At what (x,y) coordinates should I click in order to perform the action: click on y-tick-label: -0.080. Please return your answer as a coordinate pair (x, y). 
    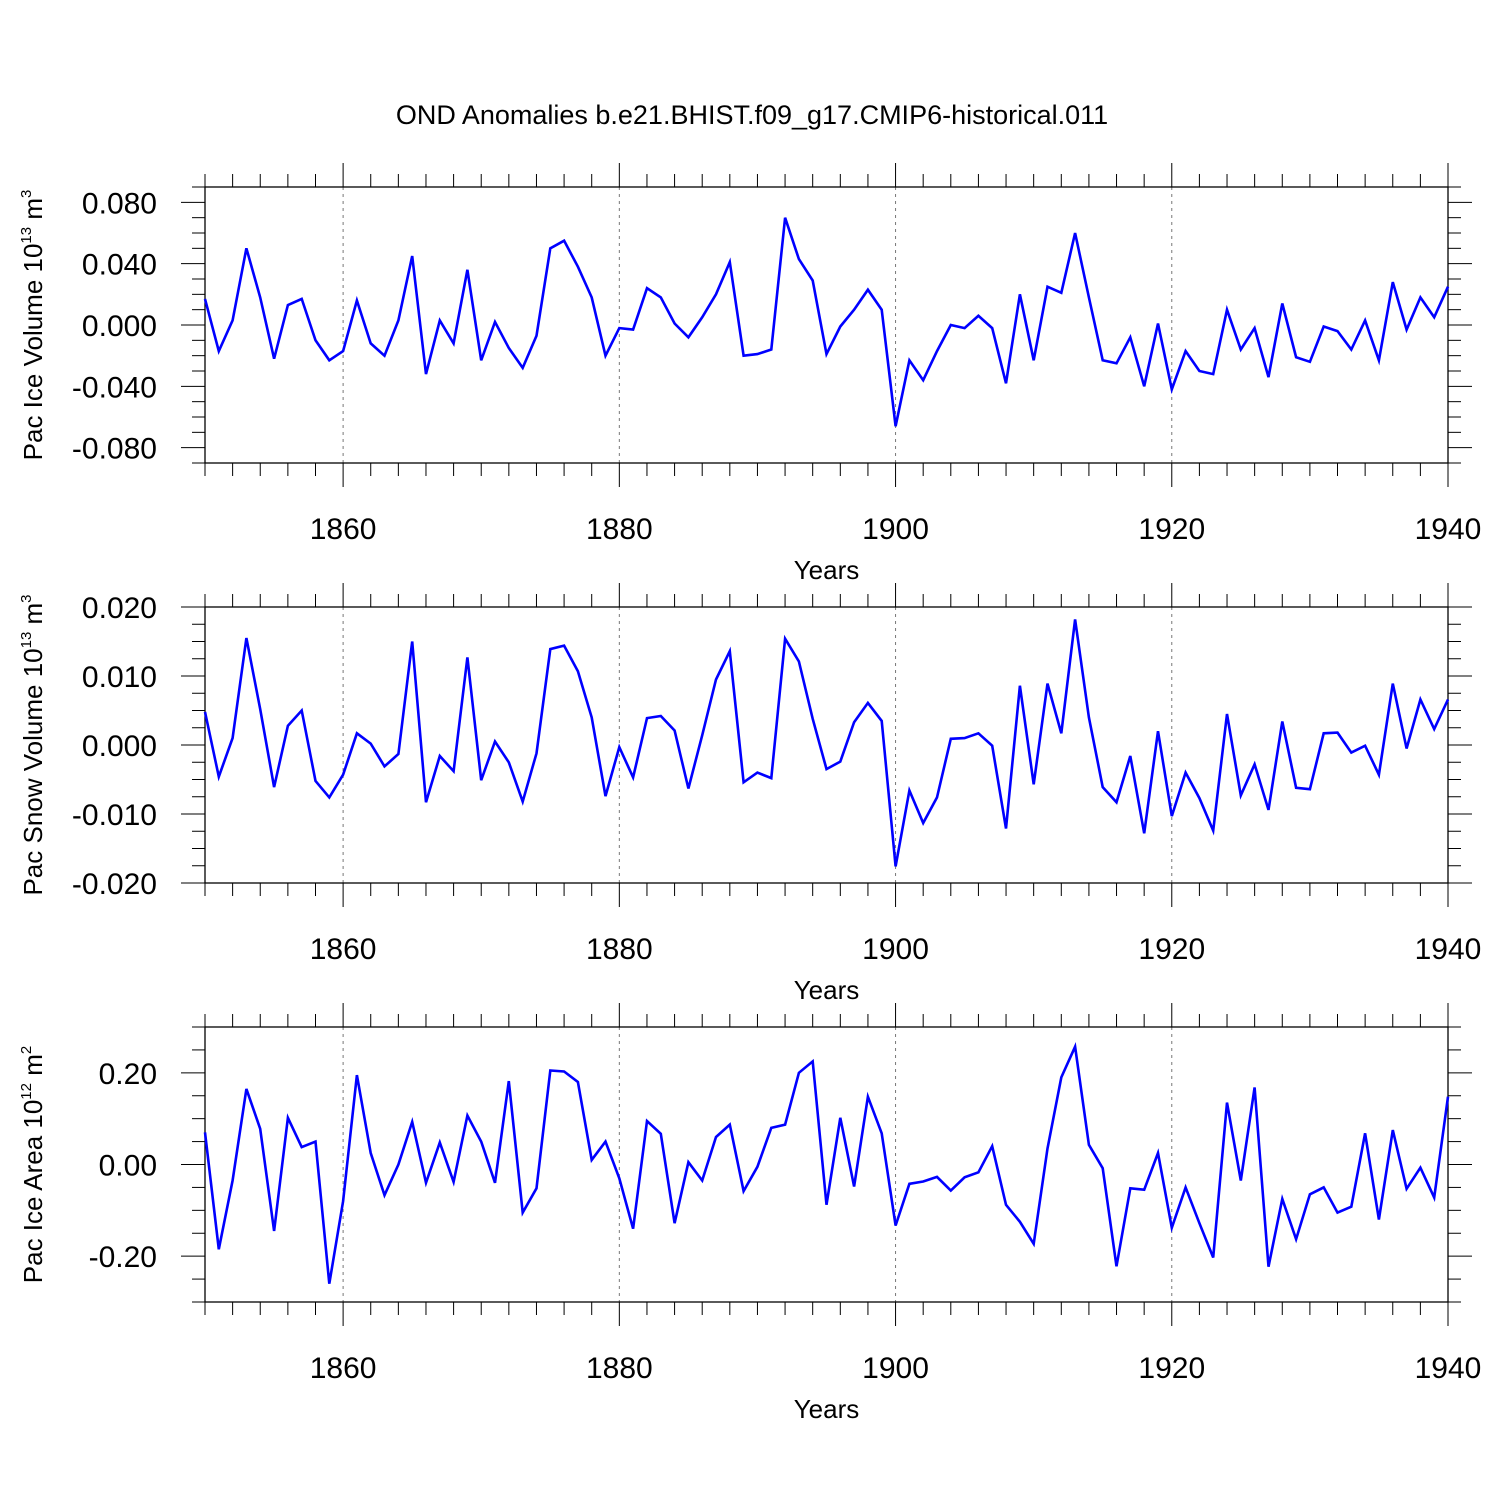
    Looking at the image, I should click on (114, 449).